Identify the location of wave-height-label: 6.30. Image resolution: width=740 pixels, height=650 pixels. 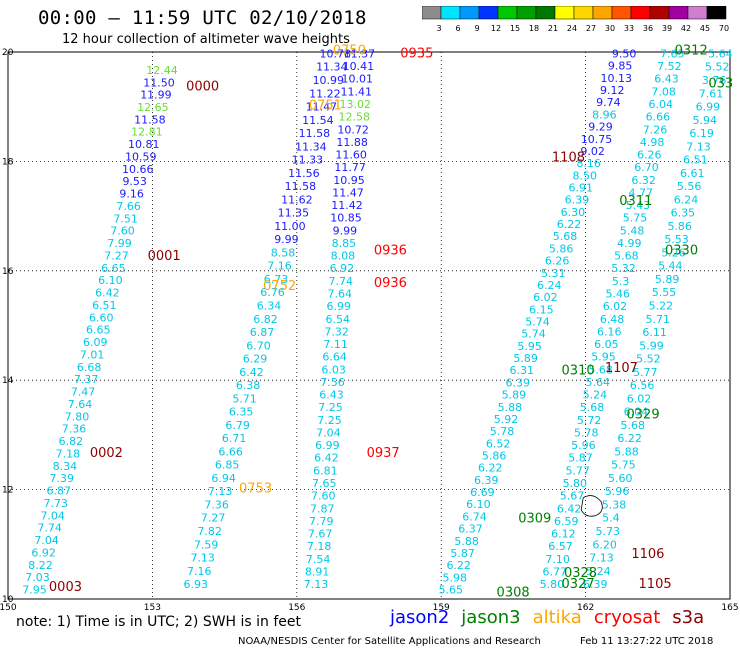
(573, 212).